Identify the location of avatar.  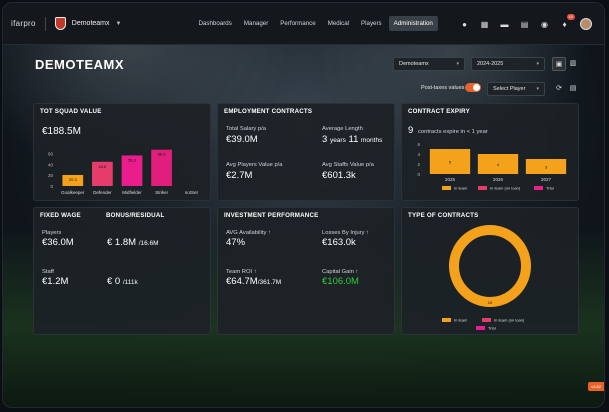
(586, 24).